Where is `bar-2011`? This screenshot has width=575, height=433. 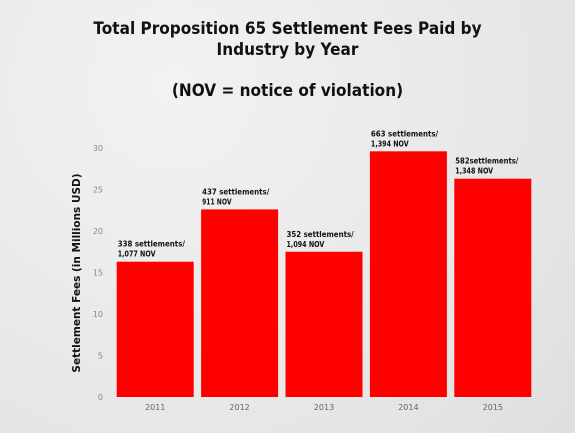
bar-2011 is located at coordinates (155, 329).